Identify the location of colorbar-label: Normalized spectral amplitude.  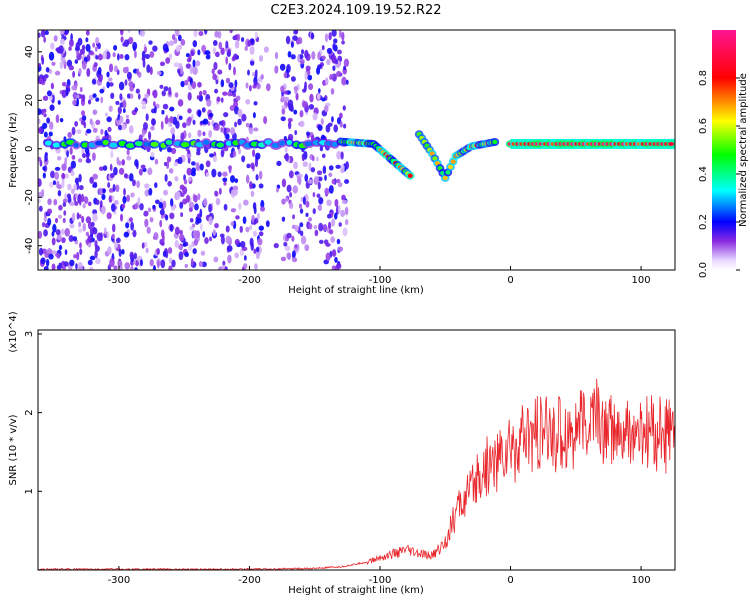
(743, 150).